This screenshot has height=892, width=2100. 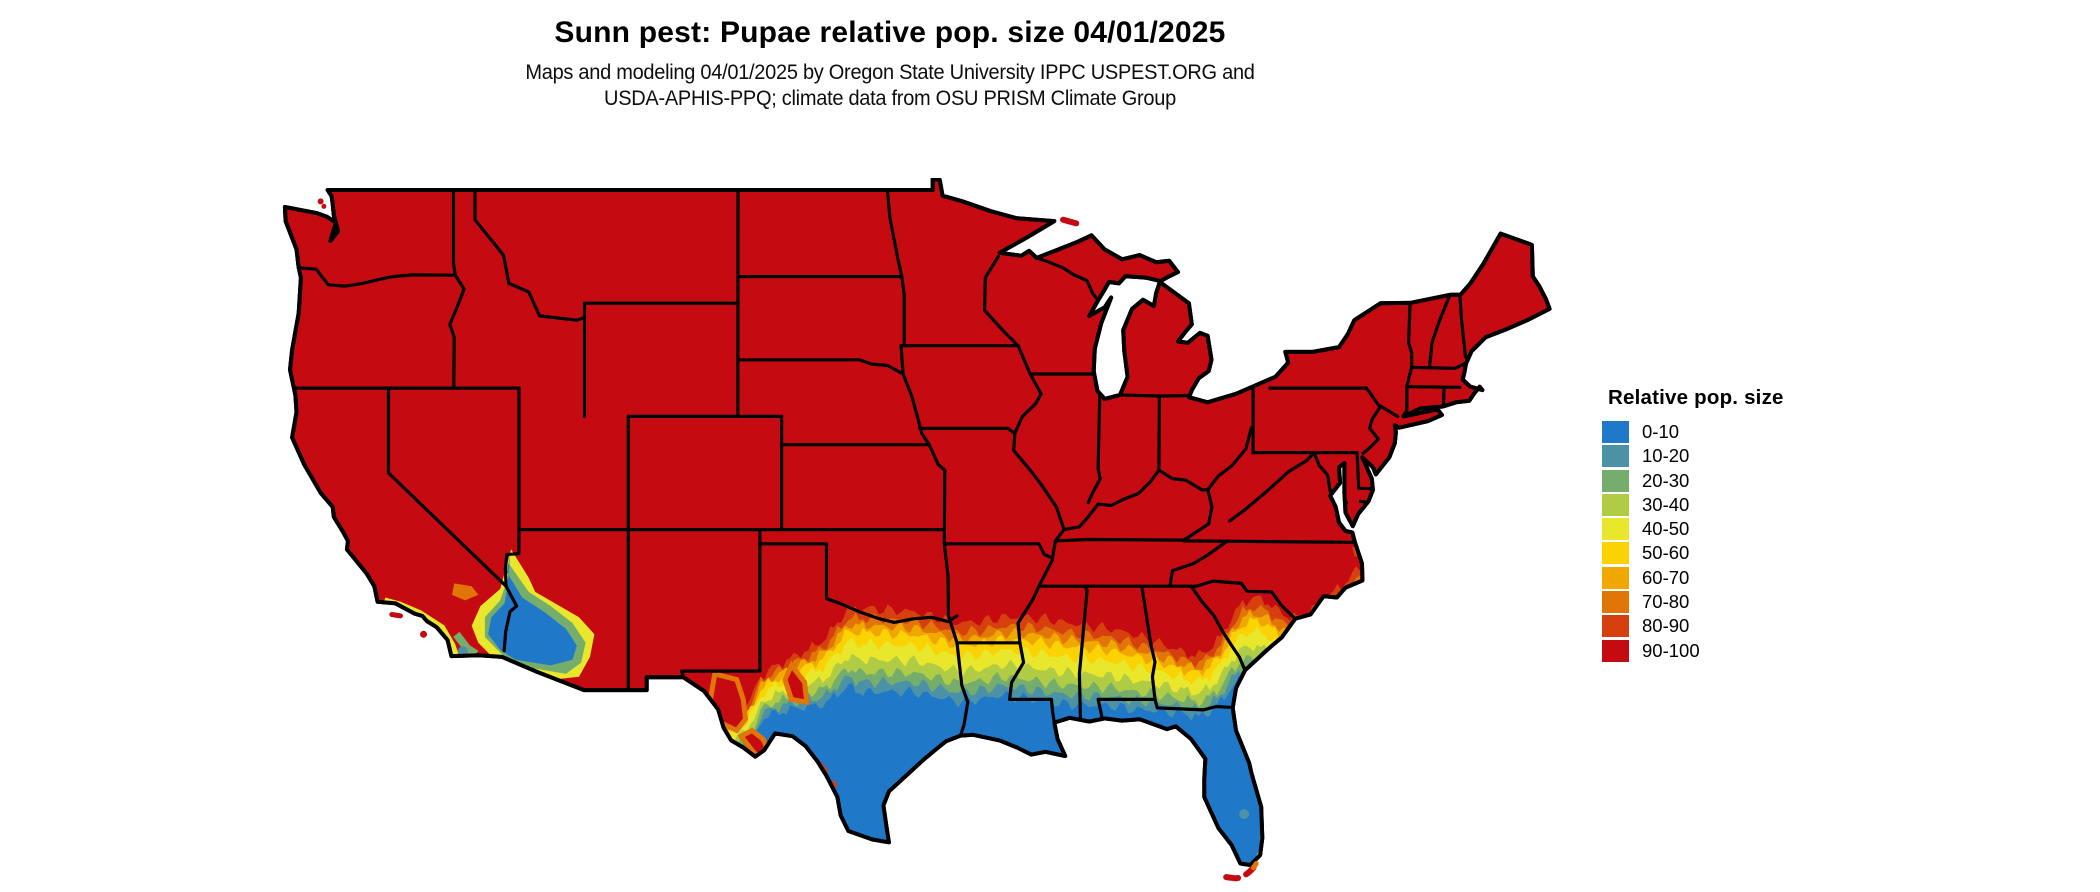 I want to click on legend-item: 30-40, so click(x=1693, y=504).